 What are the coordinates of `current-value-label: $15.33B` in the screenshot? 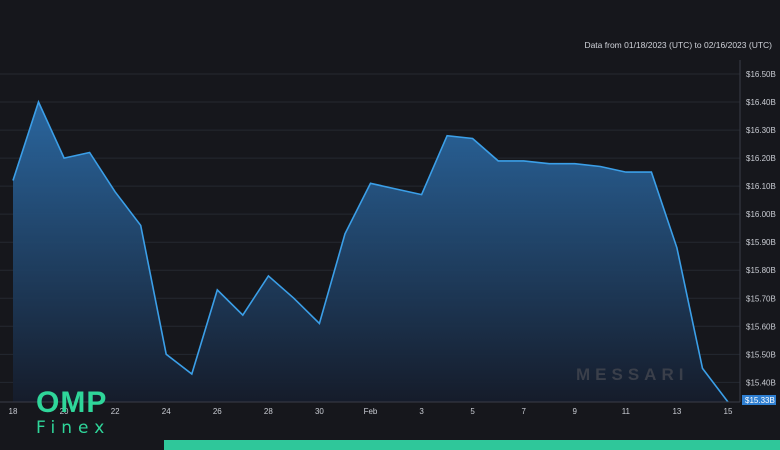 It's located at (760, 400).